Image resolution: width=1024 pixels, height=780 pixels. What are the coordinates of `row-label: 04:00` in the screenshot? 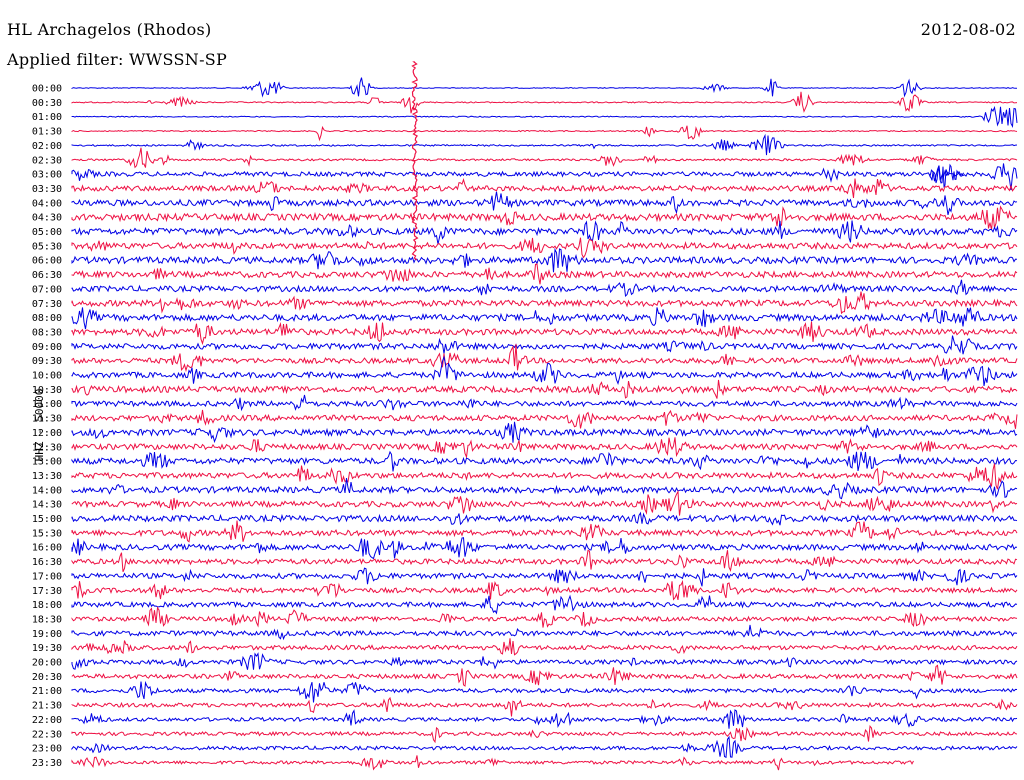 It's located at (47, 203).